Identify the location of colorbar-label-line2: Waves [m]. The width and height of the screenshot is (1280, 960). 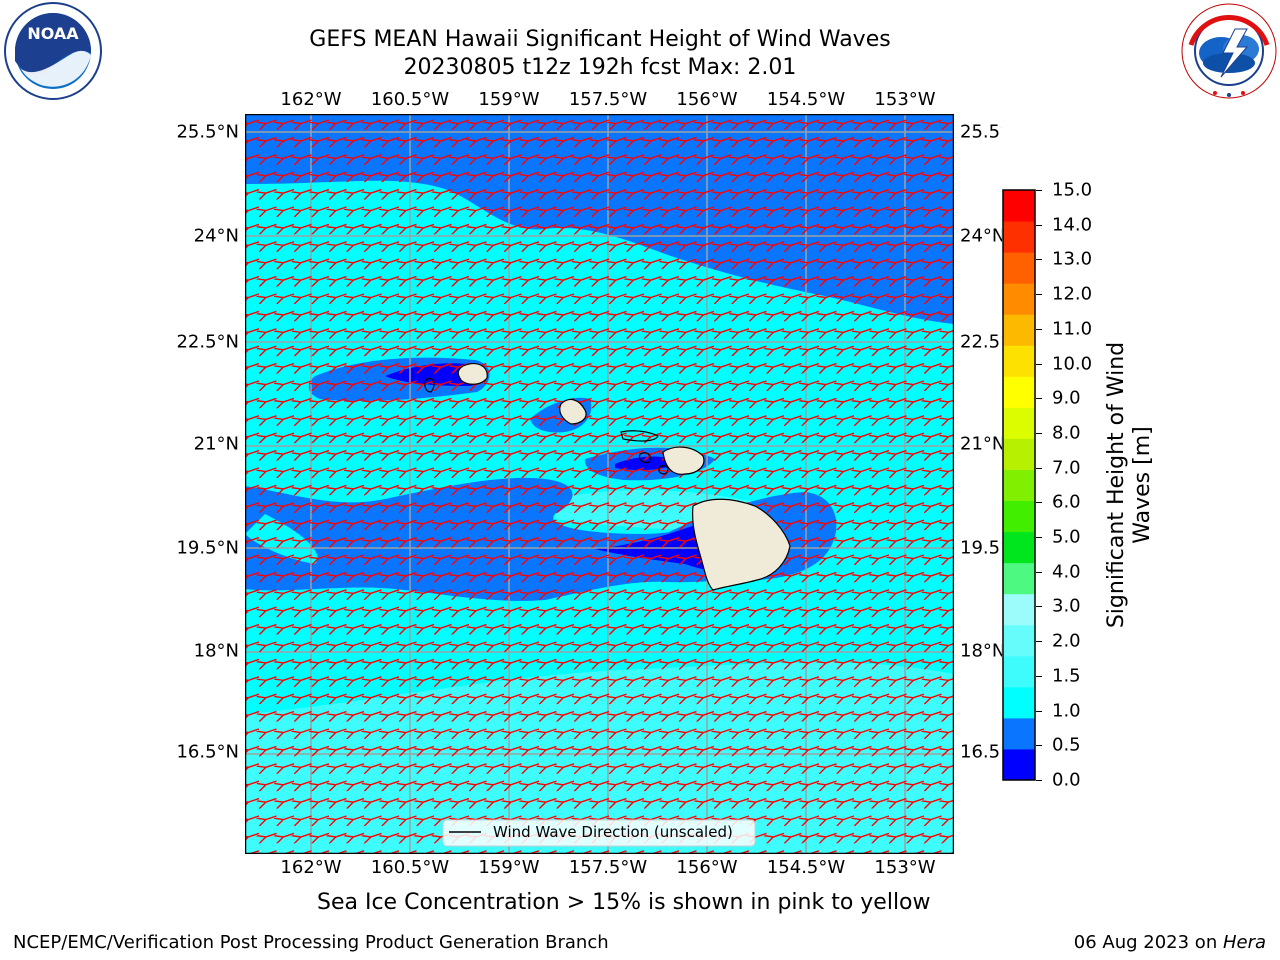
(1142, 485).